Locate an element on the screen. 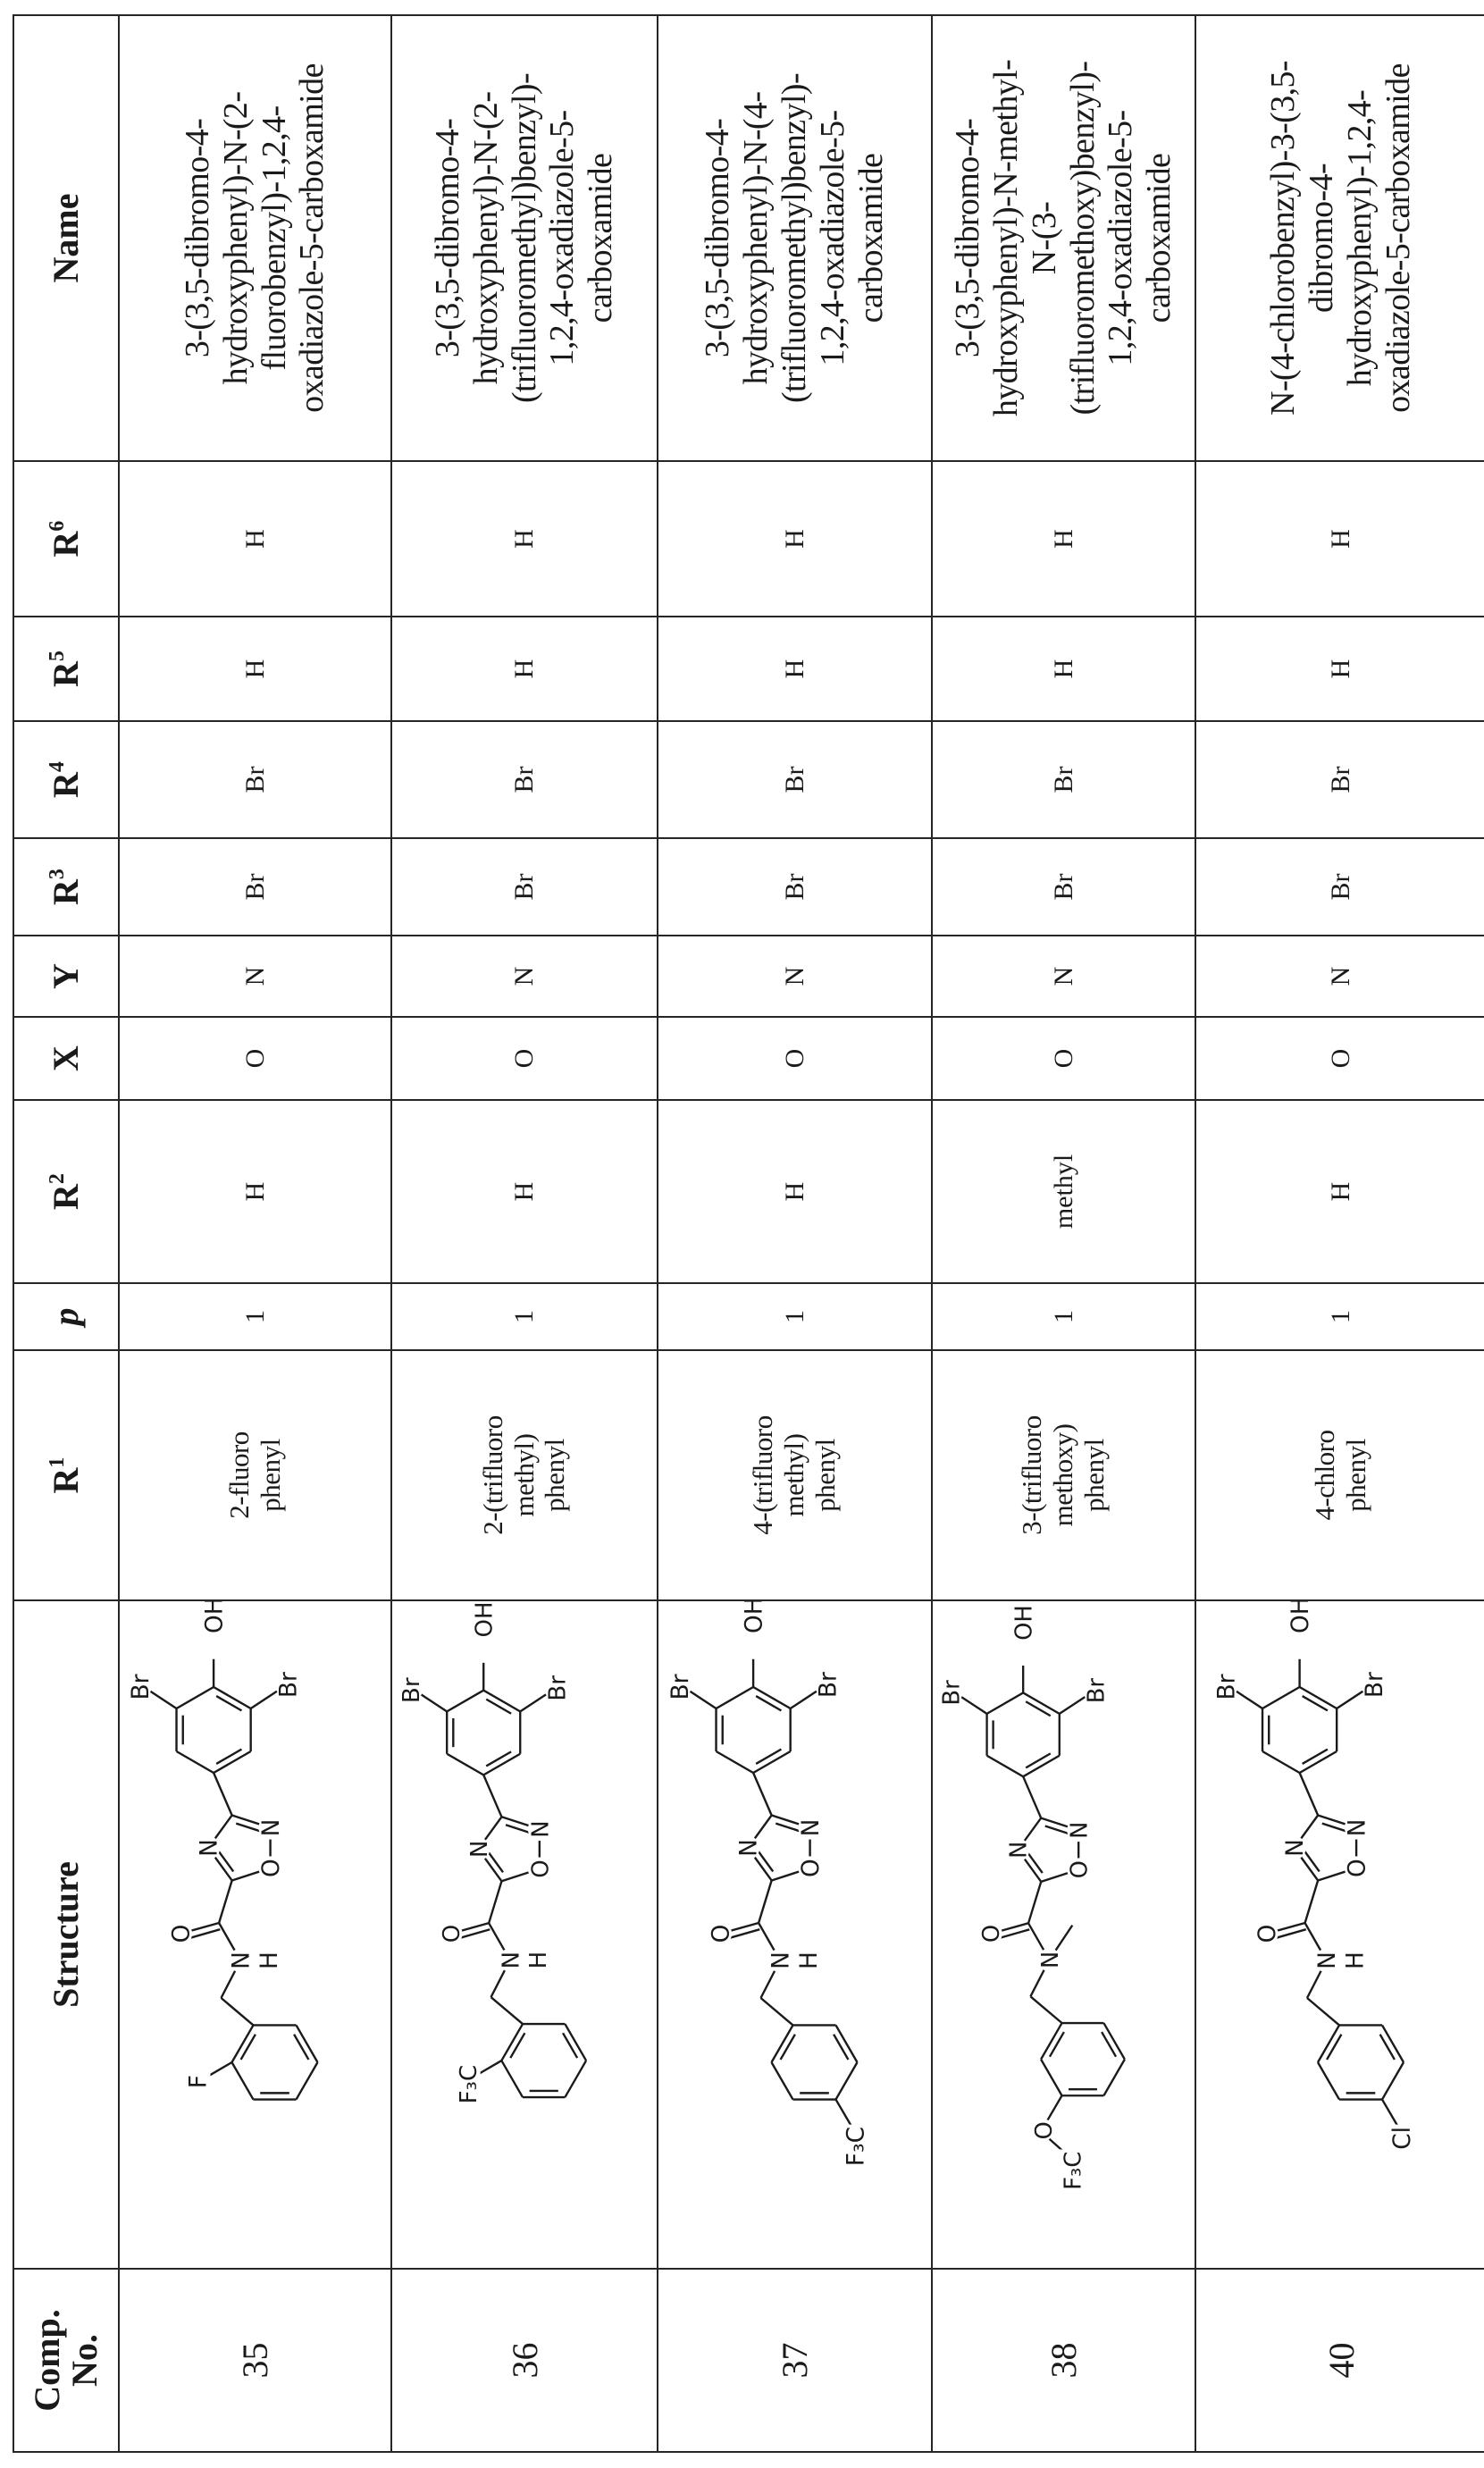  header-label: Y is located at coordinates (66, 976).